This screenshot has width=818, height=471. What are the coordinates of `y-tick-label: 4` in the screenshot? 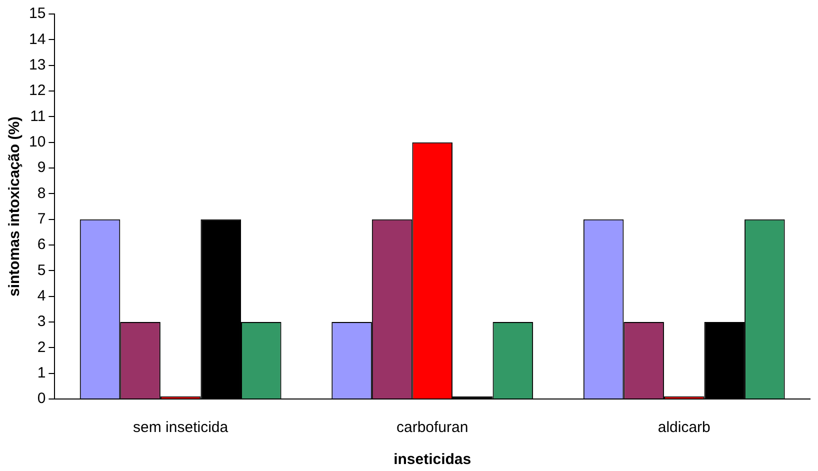 It's located at (41, 295).